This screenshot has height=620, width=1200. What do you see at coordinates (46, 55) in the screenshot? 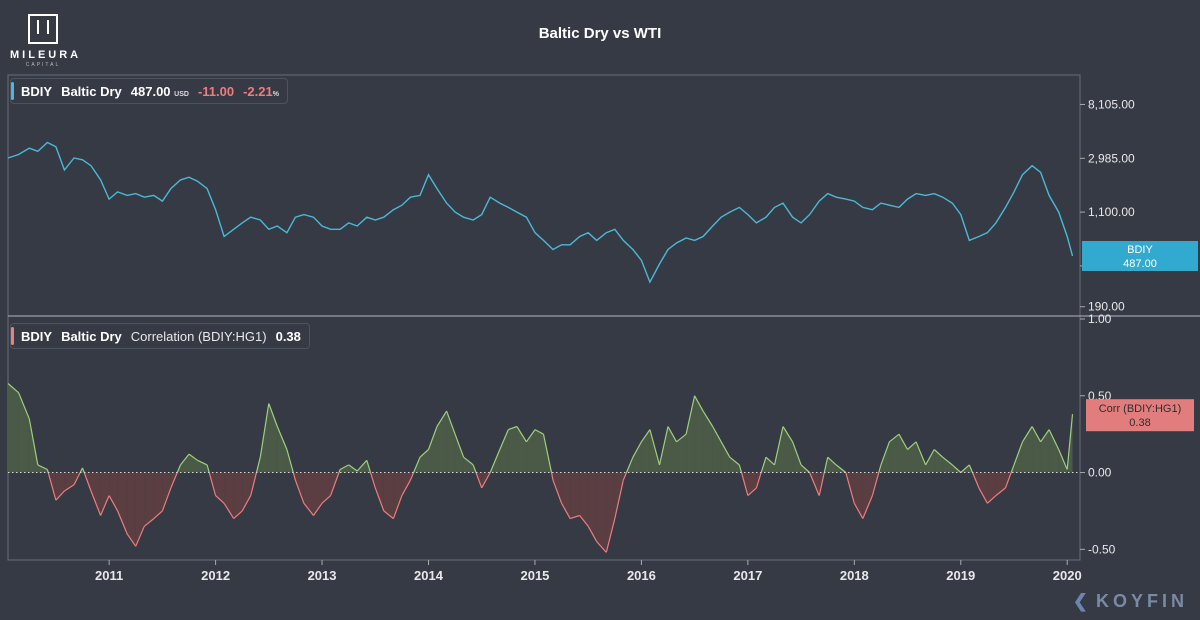
I see `logo-wordmark: MILEURA` at bounding box center [46, 55].